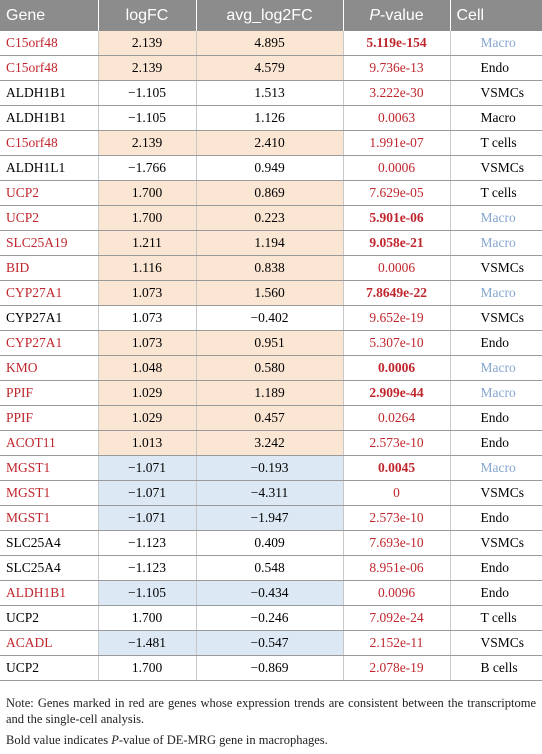 Image resolution: width=542 pixels, height=754 pixels. Describe the element at coordinates (270, 418) in the screenshot. I see `avg-log2fc-cell: 0.457` at that location.